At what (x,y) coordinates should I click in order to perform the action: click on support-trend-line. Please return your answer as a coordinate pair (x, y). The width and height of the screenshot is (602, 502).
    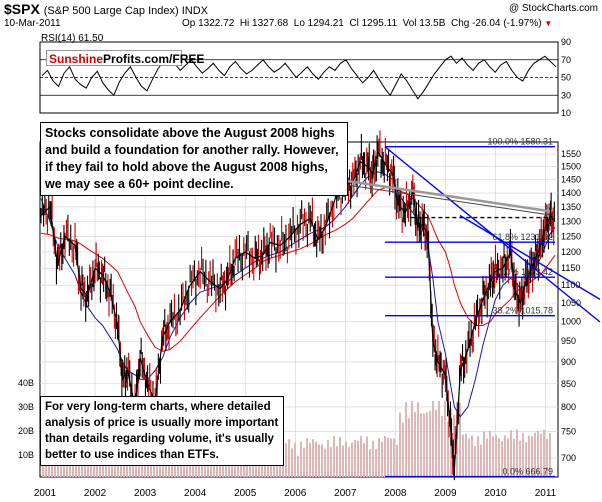
    Looking at the image, I should click on (530, 257).